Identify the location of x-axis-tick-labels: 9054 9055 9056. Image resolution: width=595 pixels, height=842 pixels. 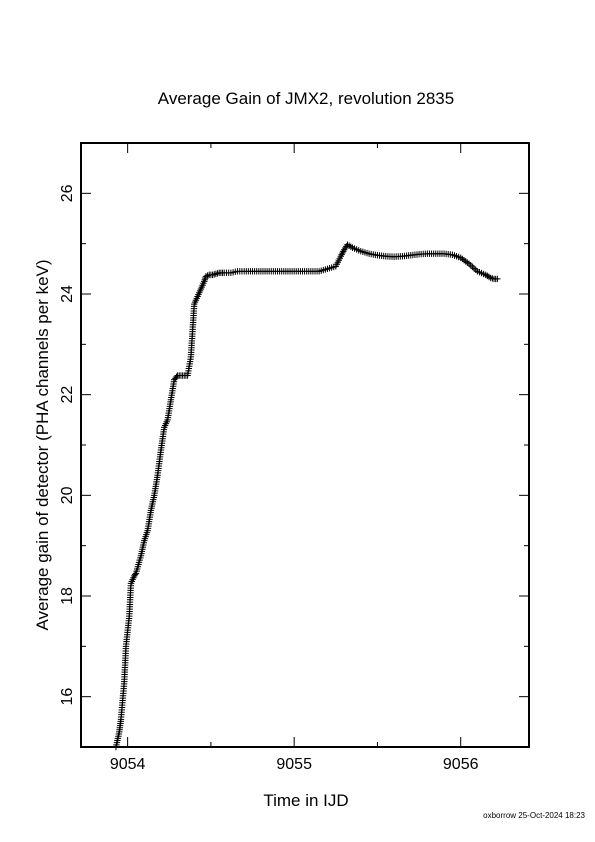
(294, 764).